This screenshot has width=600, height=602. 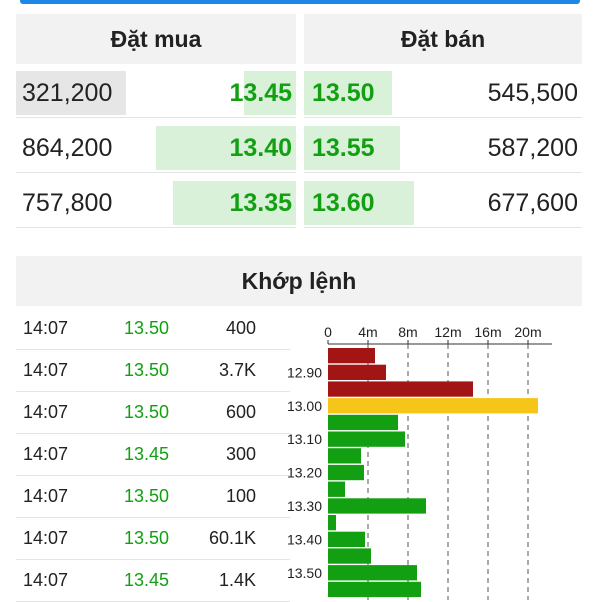 I want to click on y-tick-label: 13.50, so click(x=304, y=573).